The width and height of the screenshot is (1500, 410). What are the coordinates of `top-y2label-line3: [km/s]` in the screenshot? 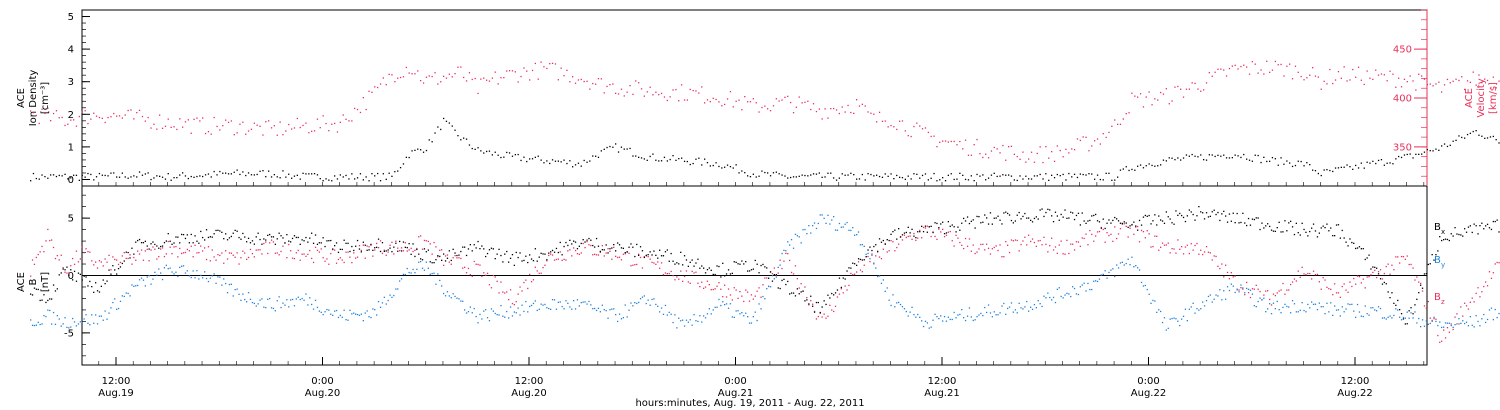 It's located at (1493, 98).